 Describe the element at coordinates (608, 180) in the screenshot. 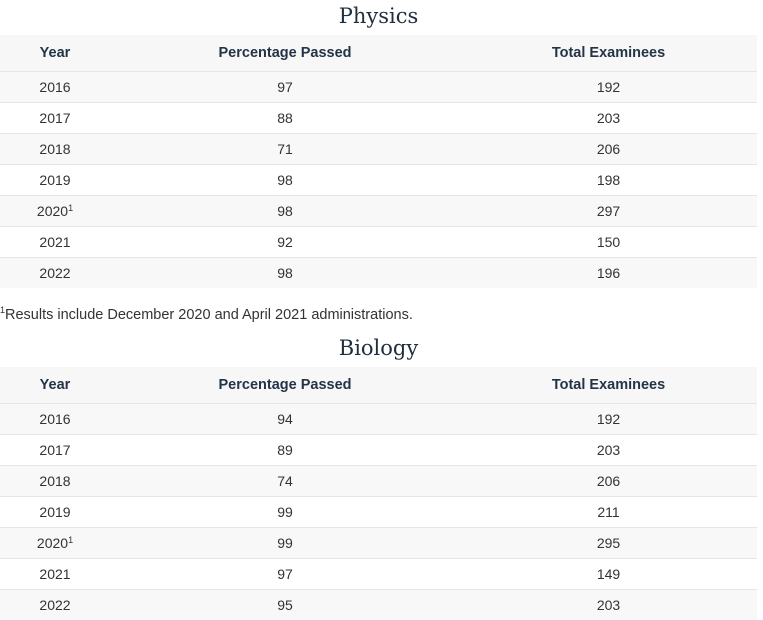

I see `examinees-cell: 198` at that location.